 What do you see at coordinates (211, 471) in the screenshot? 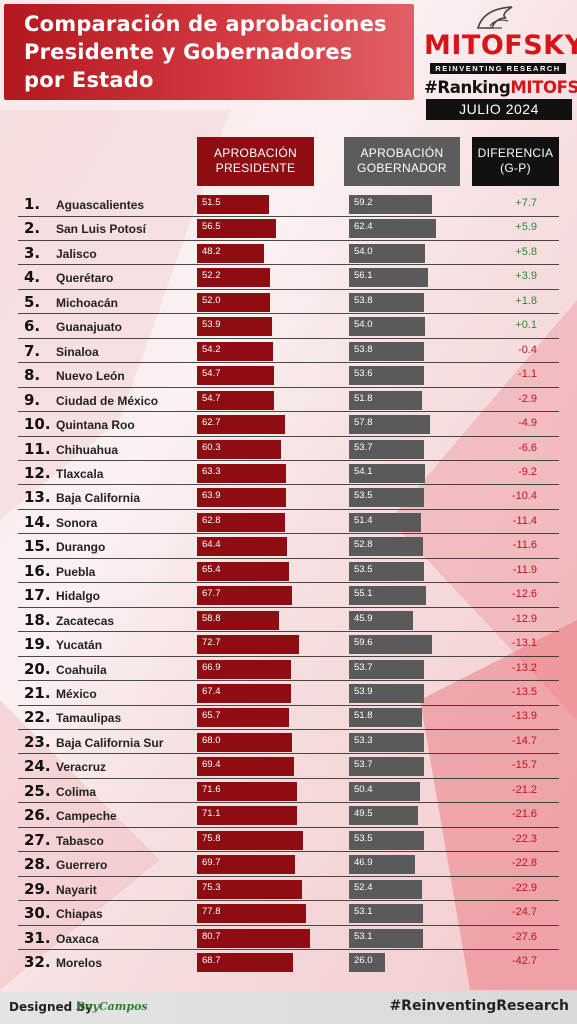
I see `president-value-label: 63.3` at bounding box center [211, 471].